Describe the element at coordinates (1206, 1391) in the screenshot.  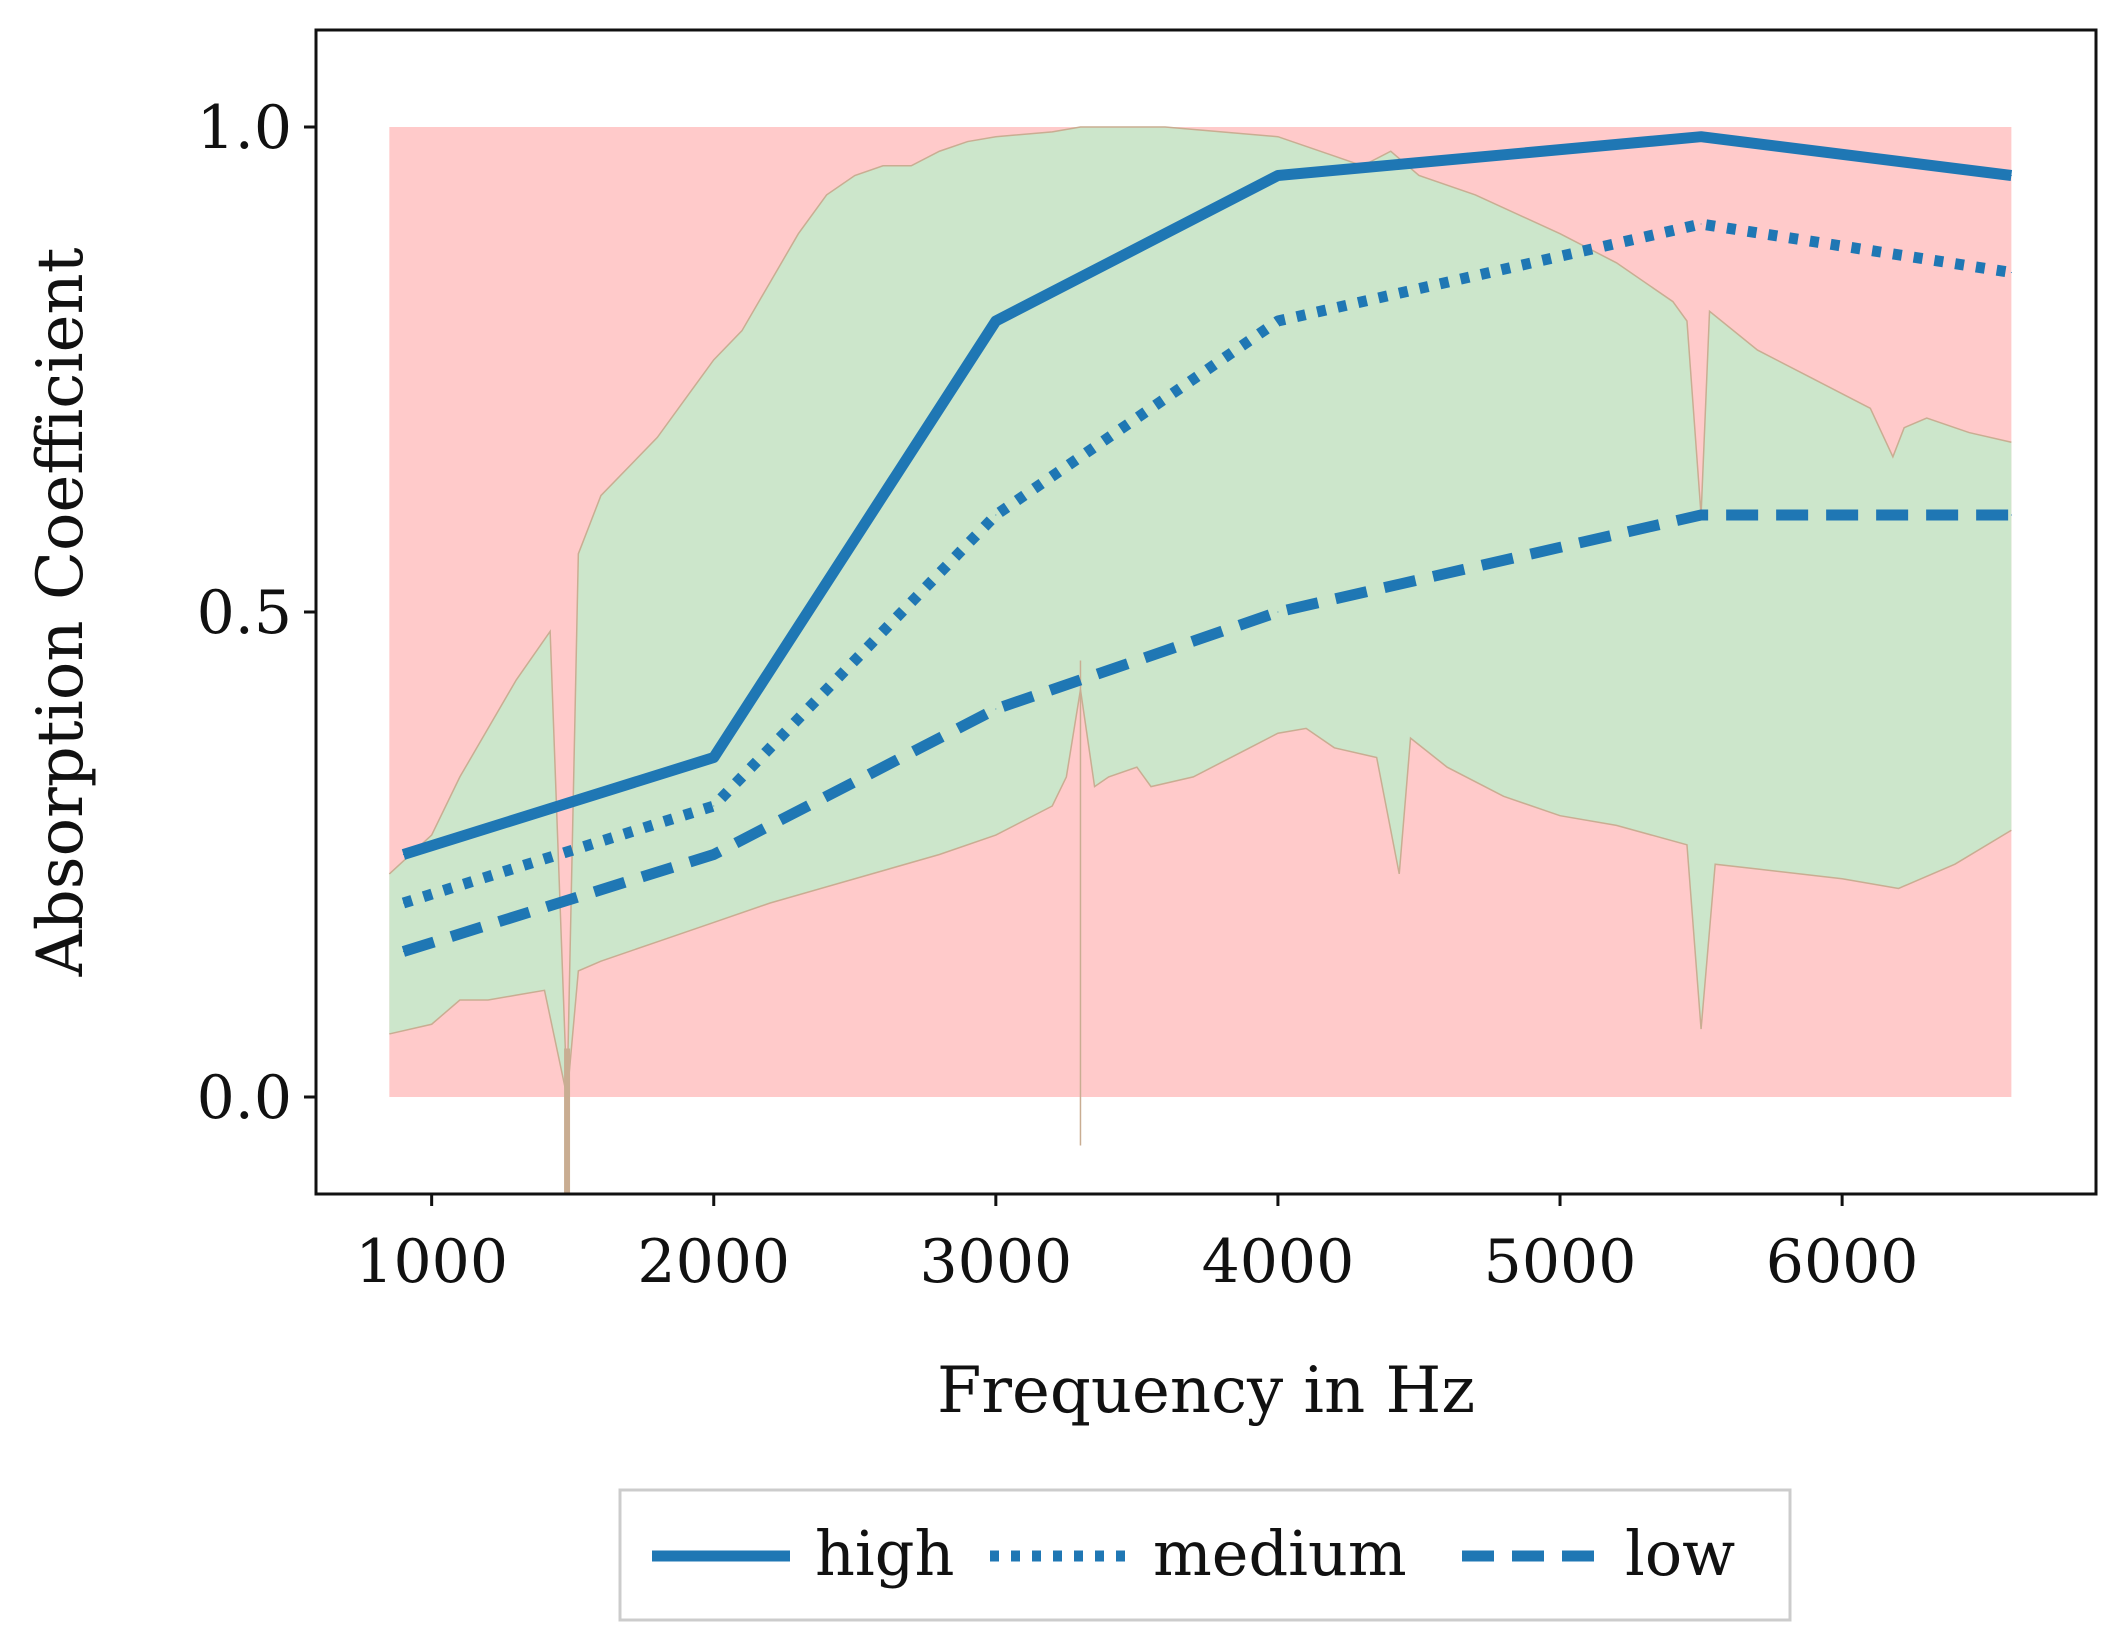
I see `x-axis-label: Frequency in Hz` at that location.